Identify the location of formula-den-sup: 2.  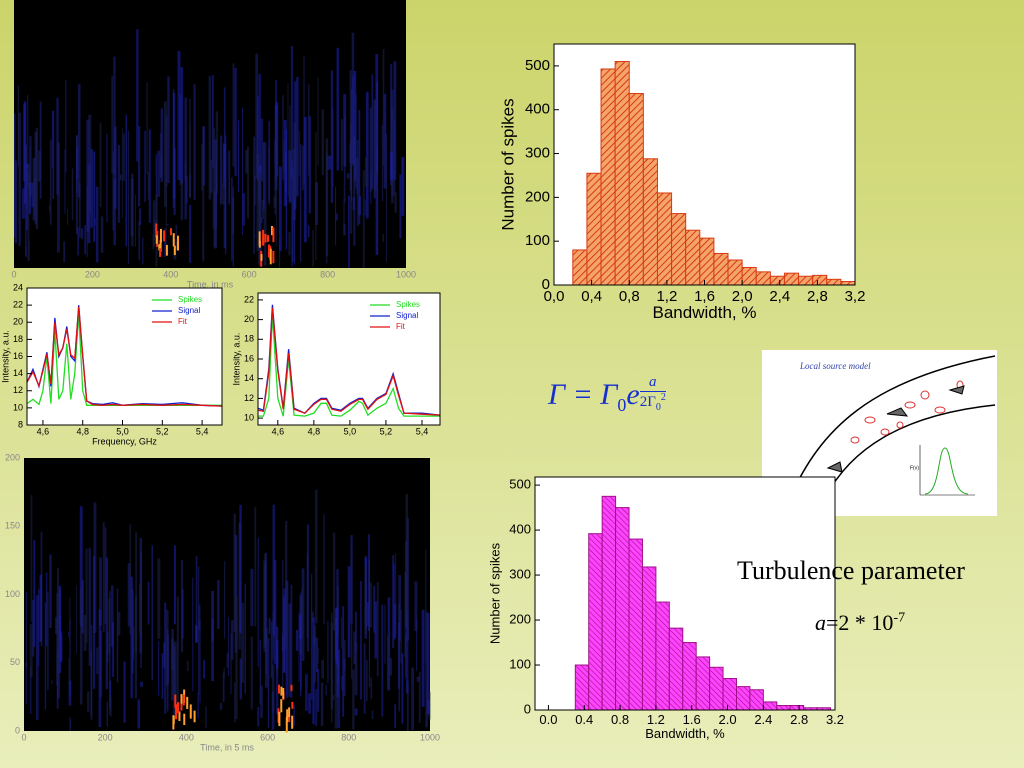
(663, 397).